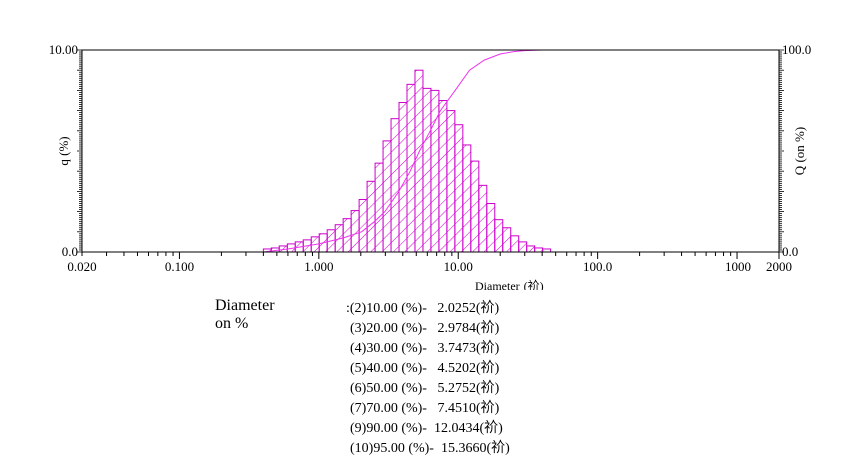 This screenshot has width=862, height=463. I want to click on result-line: (3)20.00 (%)- 2.9784(祄), so click(425, 328).